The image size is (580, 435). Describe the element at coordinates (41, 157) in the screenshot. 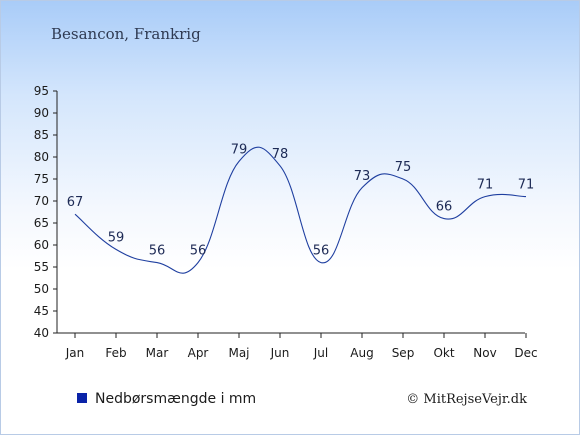

I see `y-tick-label: 80` at that location.